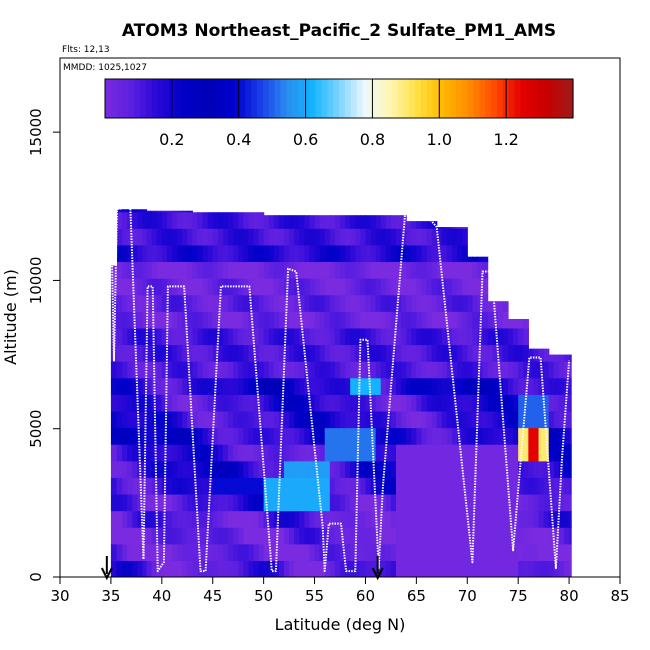  I want to click on colorbar-tick-label: 0.2, so click(171, 139).